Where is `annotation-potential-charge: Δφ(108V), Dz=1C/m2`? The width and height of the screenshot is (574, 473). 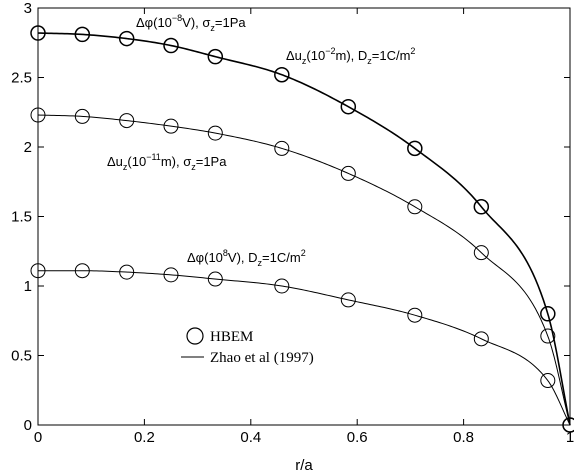
annotation-potential-charge: Δφ(108V), Dz=1C/m2 is located at coordinates (246, 258).